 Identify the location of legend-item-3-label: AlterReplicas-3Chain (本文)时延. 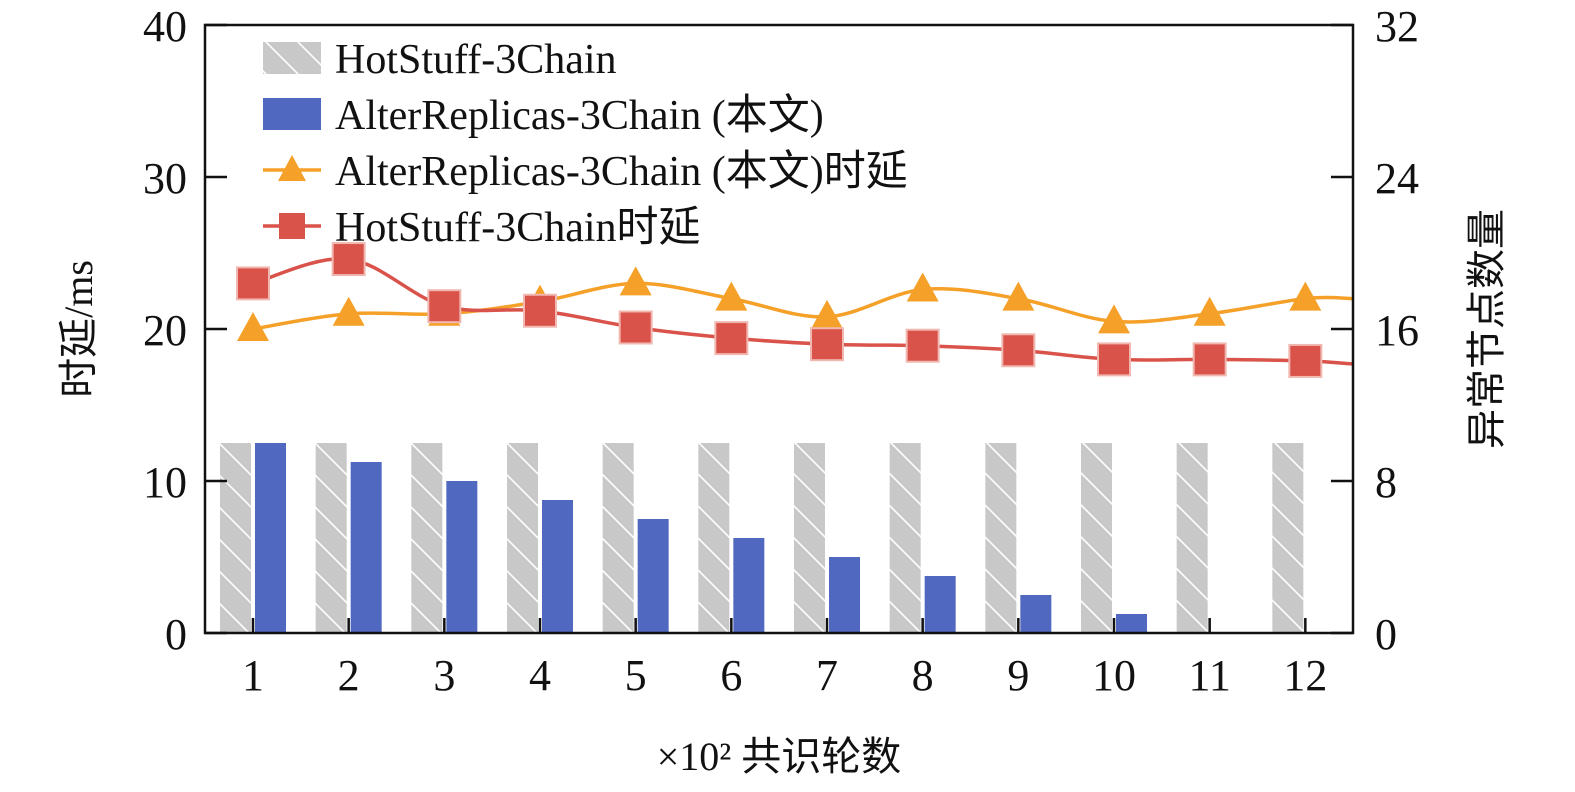
(621, 171).